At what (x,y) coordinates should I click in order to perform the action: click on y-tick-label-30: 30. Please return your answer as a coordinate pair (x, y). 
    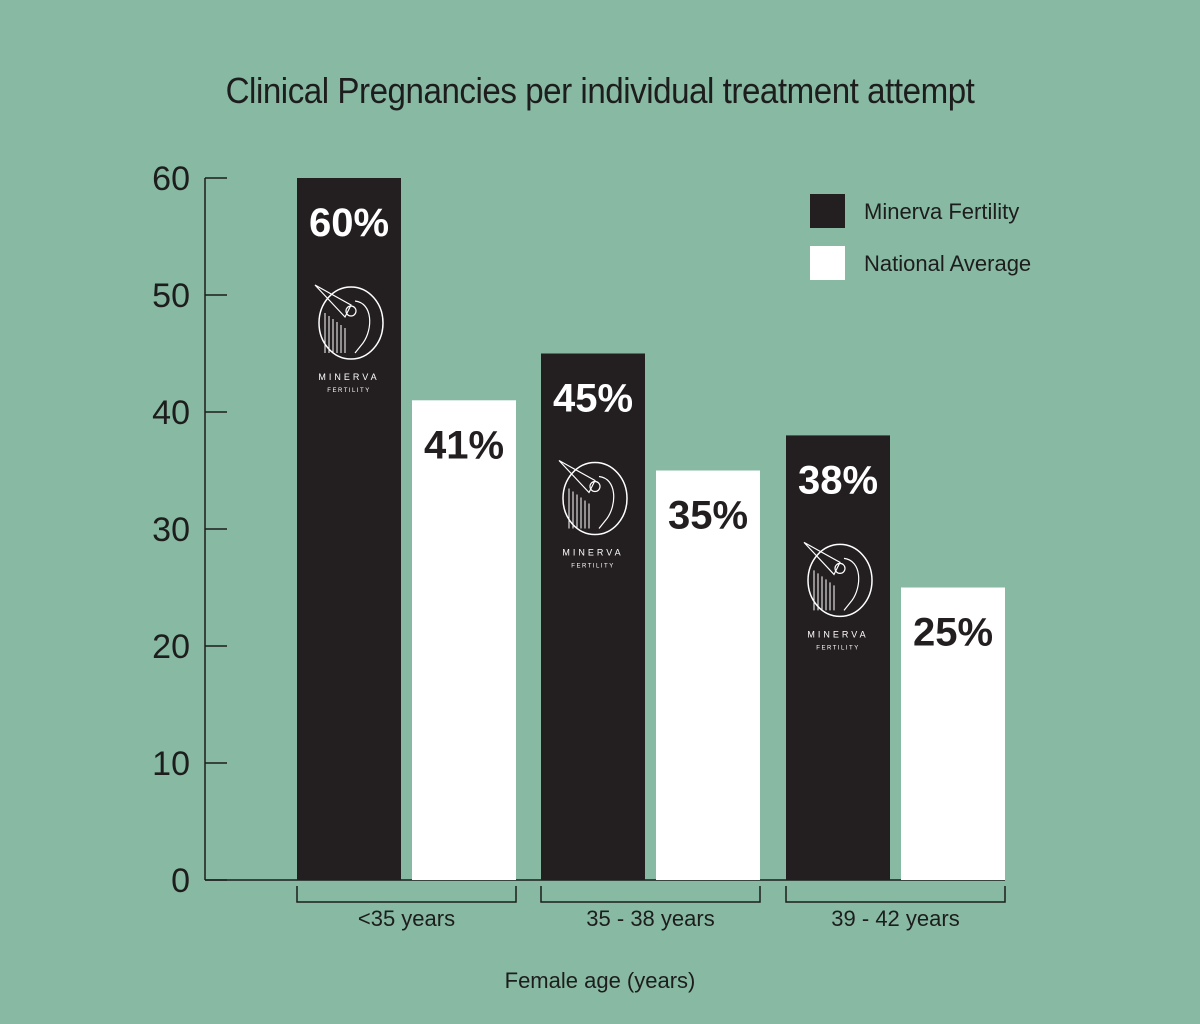
    Looking at the image, I should click on (171, 530).